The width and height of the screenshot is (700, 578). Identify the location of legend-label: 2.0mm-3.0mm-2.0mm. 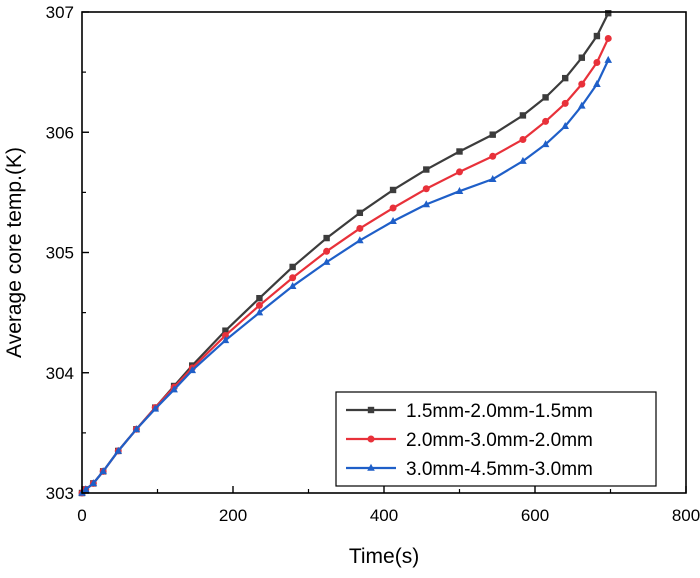
(499, 440).